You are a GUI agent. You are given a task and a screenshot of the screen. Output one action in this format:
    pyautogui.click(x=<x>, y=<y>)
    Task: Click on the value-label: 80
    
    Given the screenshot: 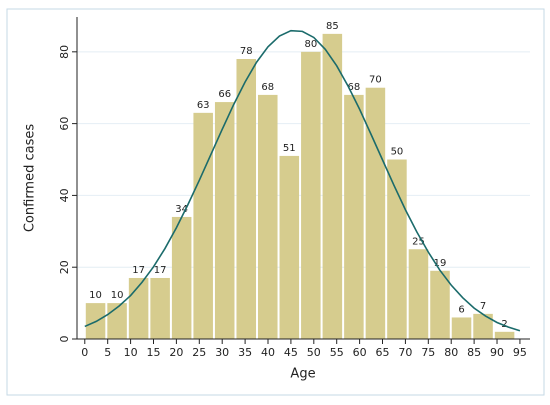 What is the action you would take?
    pyautogui.click(x=310, y=44)
    